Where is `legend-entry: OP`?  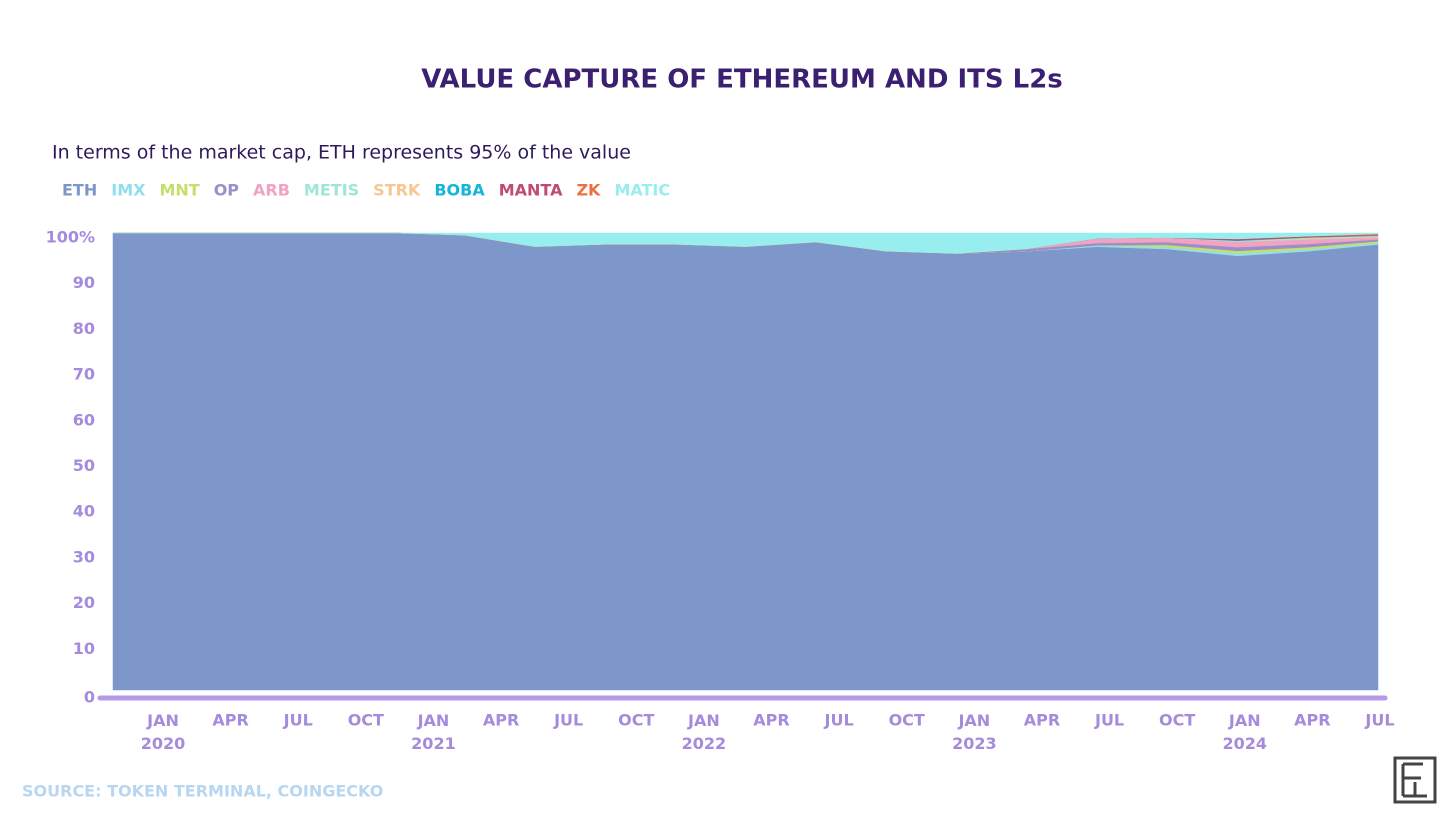
legend-entry: OP is located at coordinates (227, 190).